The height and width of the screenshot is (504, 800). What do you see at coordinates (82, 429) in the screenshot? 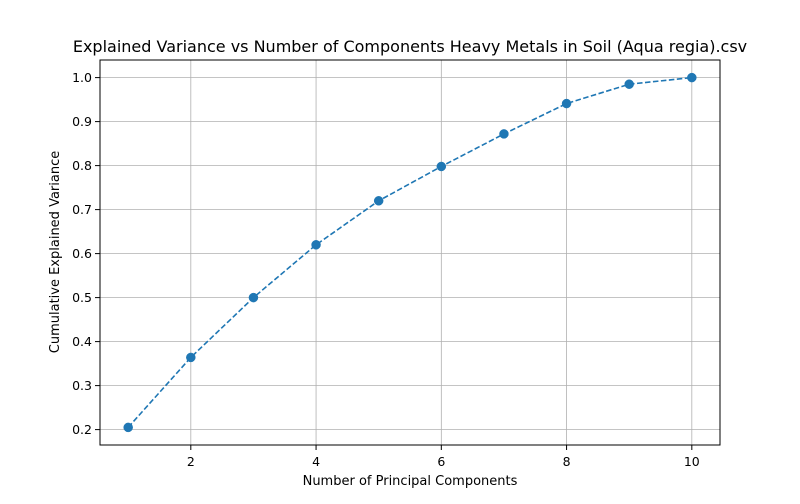
I see `y-tick-label: 0.2` at bounding box center [82, 429].